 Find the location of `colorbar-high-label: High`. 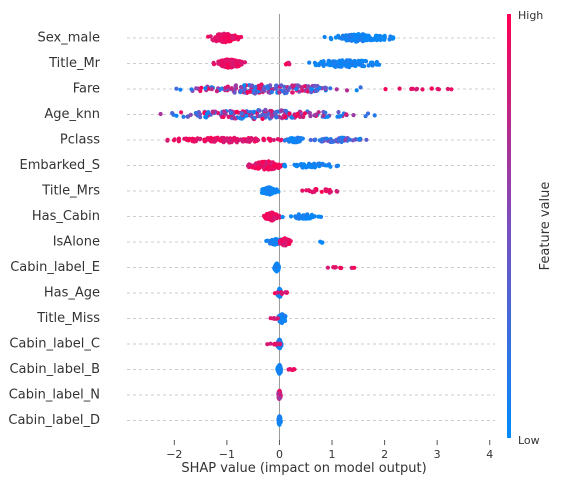

colorbar-high-label: High is located at coordinates (530, 15).